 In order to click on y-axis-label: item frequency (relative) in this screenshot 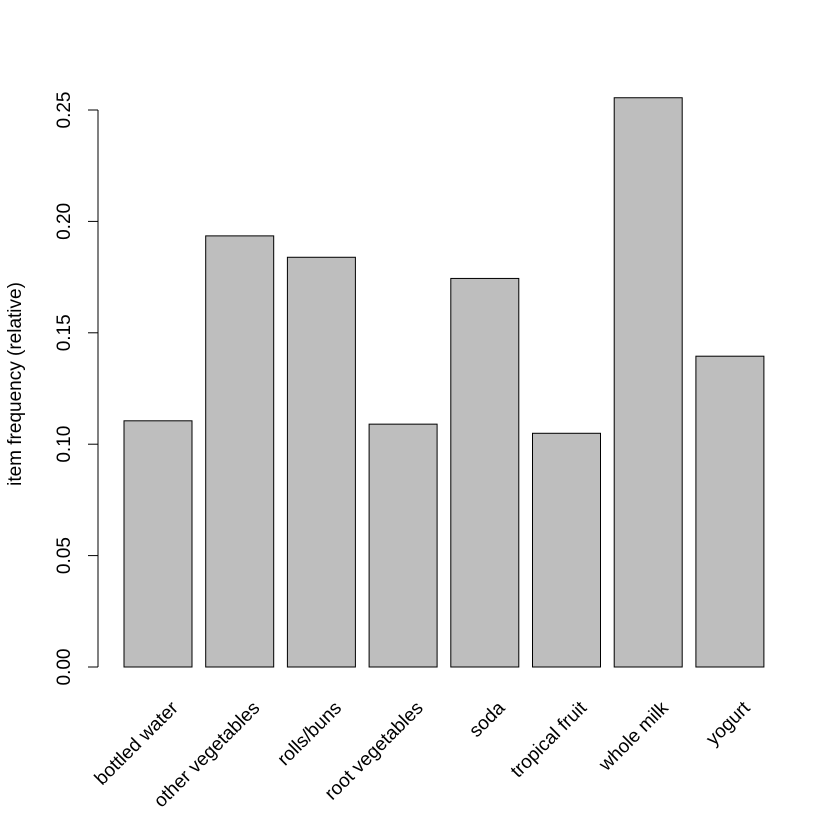, I will do `click(15, 384)`.